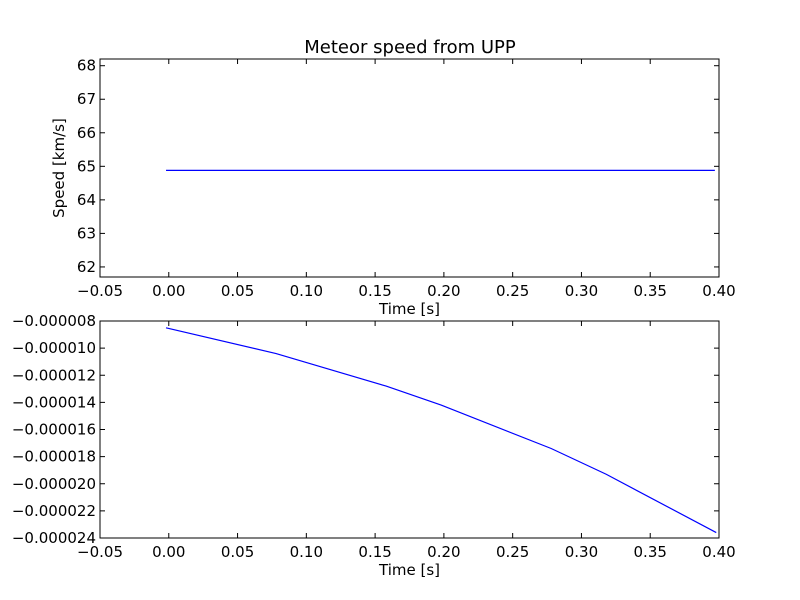 The image size is (800, 600). I want to click on speed-y-tick-label: 62, so click(86, 267).